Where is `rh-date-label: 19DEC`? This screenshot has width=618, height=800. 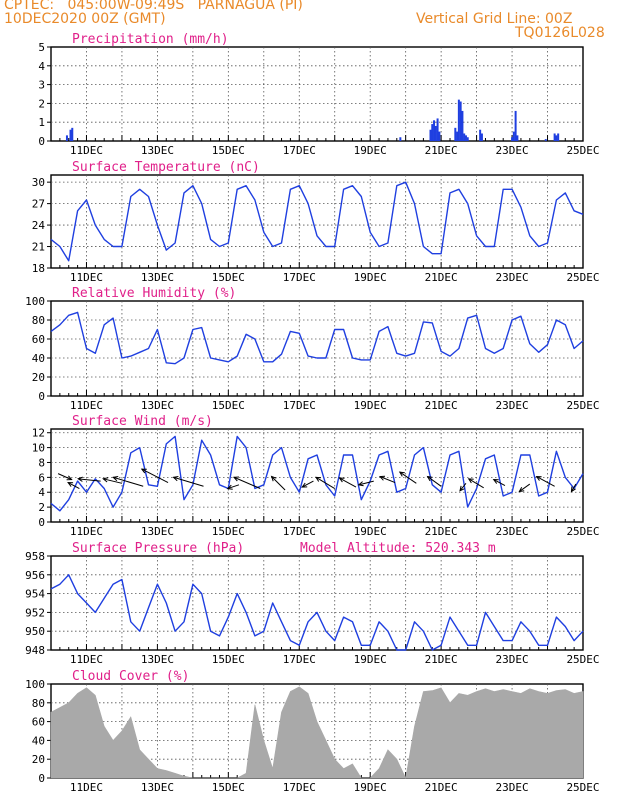
rh-date-label: 19DEC is located at coordinates (370, 405).